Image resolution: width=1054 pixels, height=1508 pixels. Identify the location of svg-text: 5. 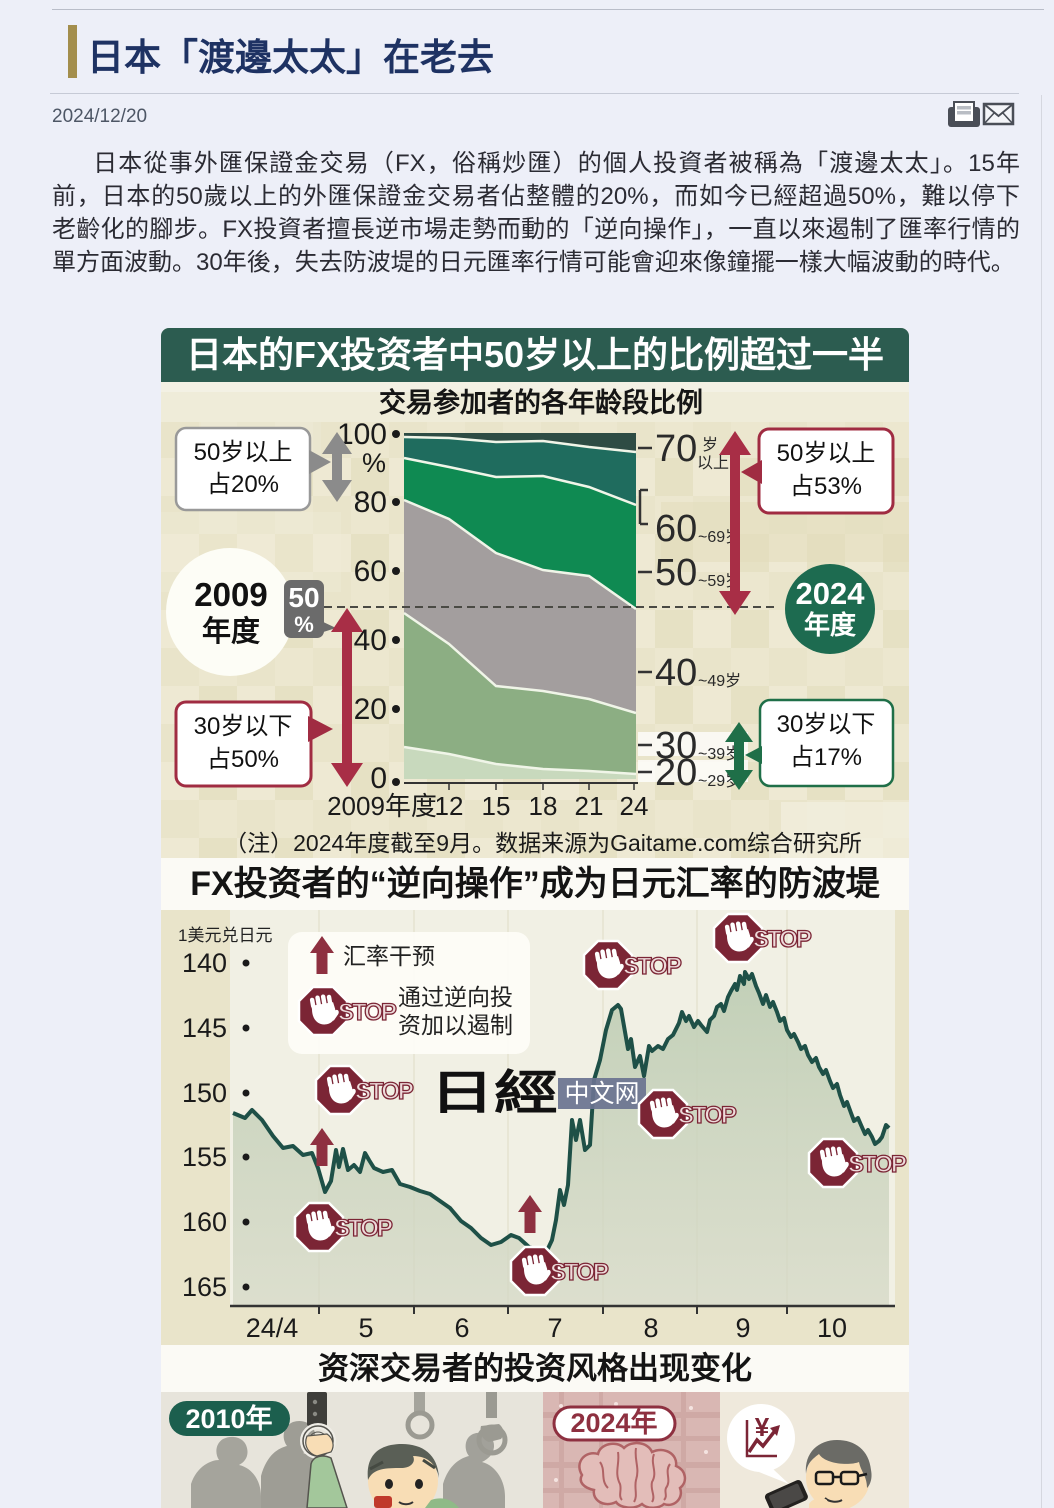
(365, 1328).